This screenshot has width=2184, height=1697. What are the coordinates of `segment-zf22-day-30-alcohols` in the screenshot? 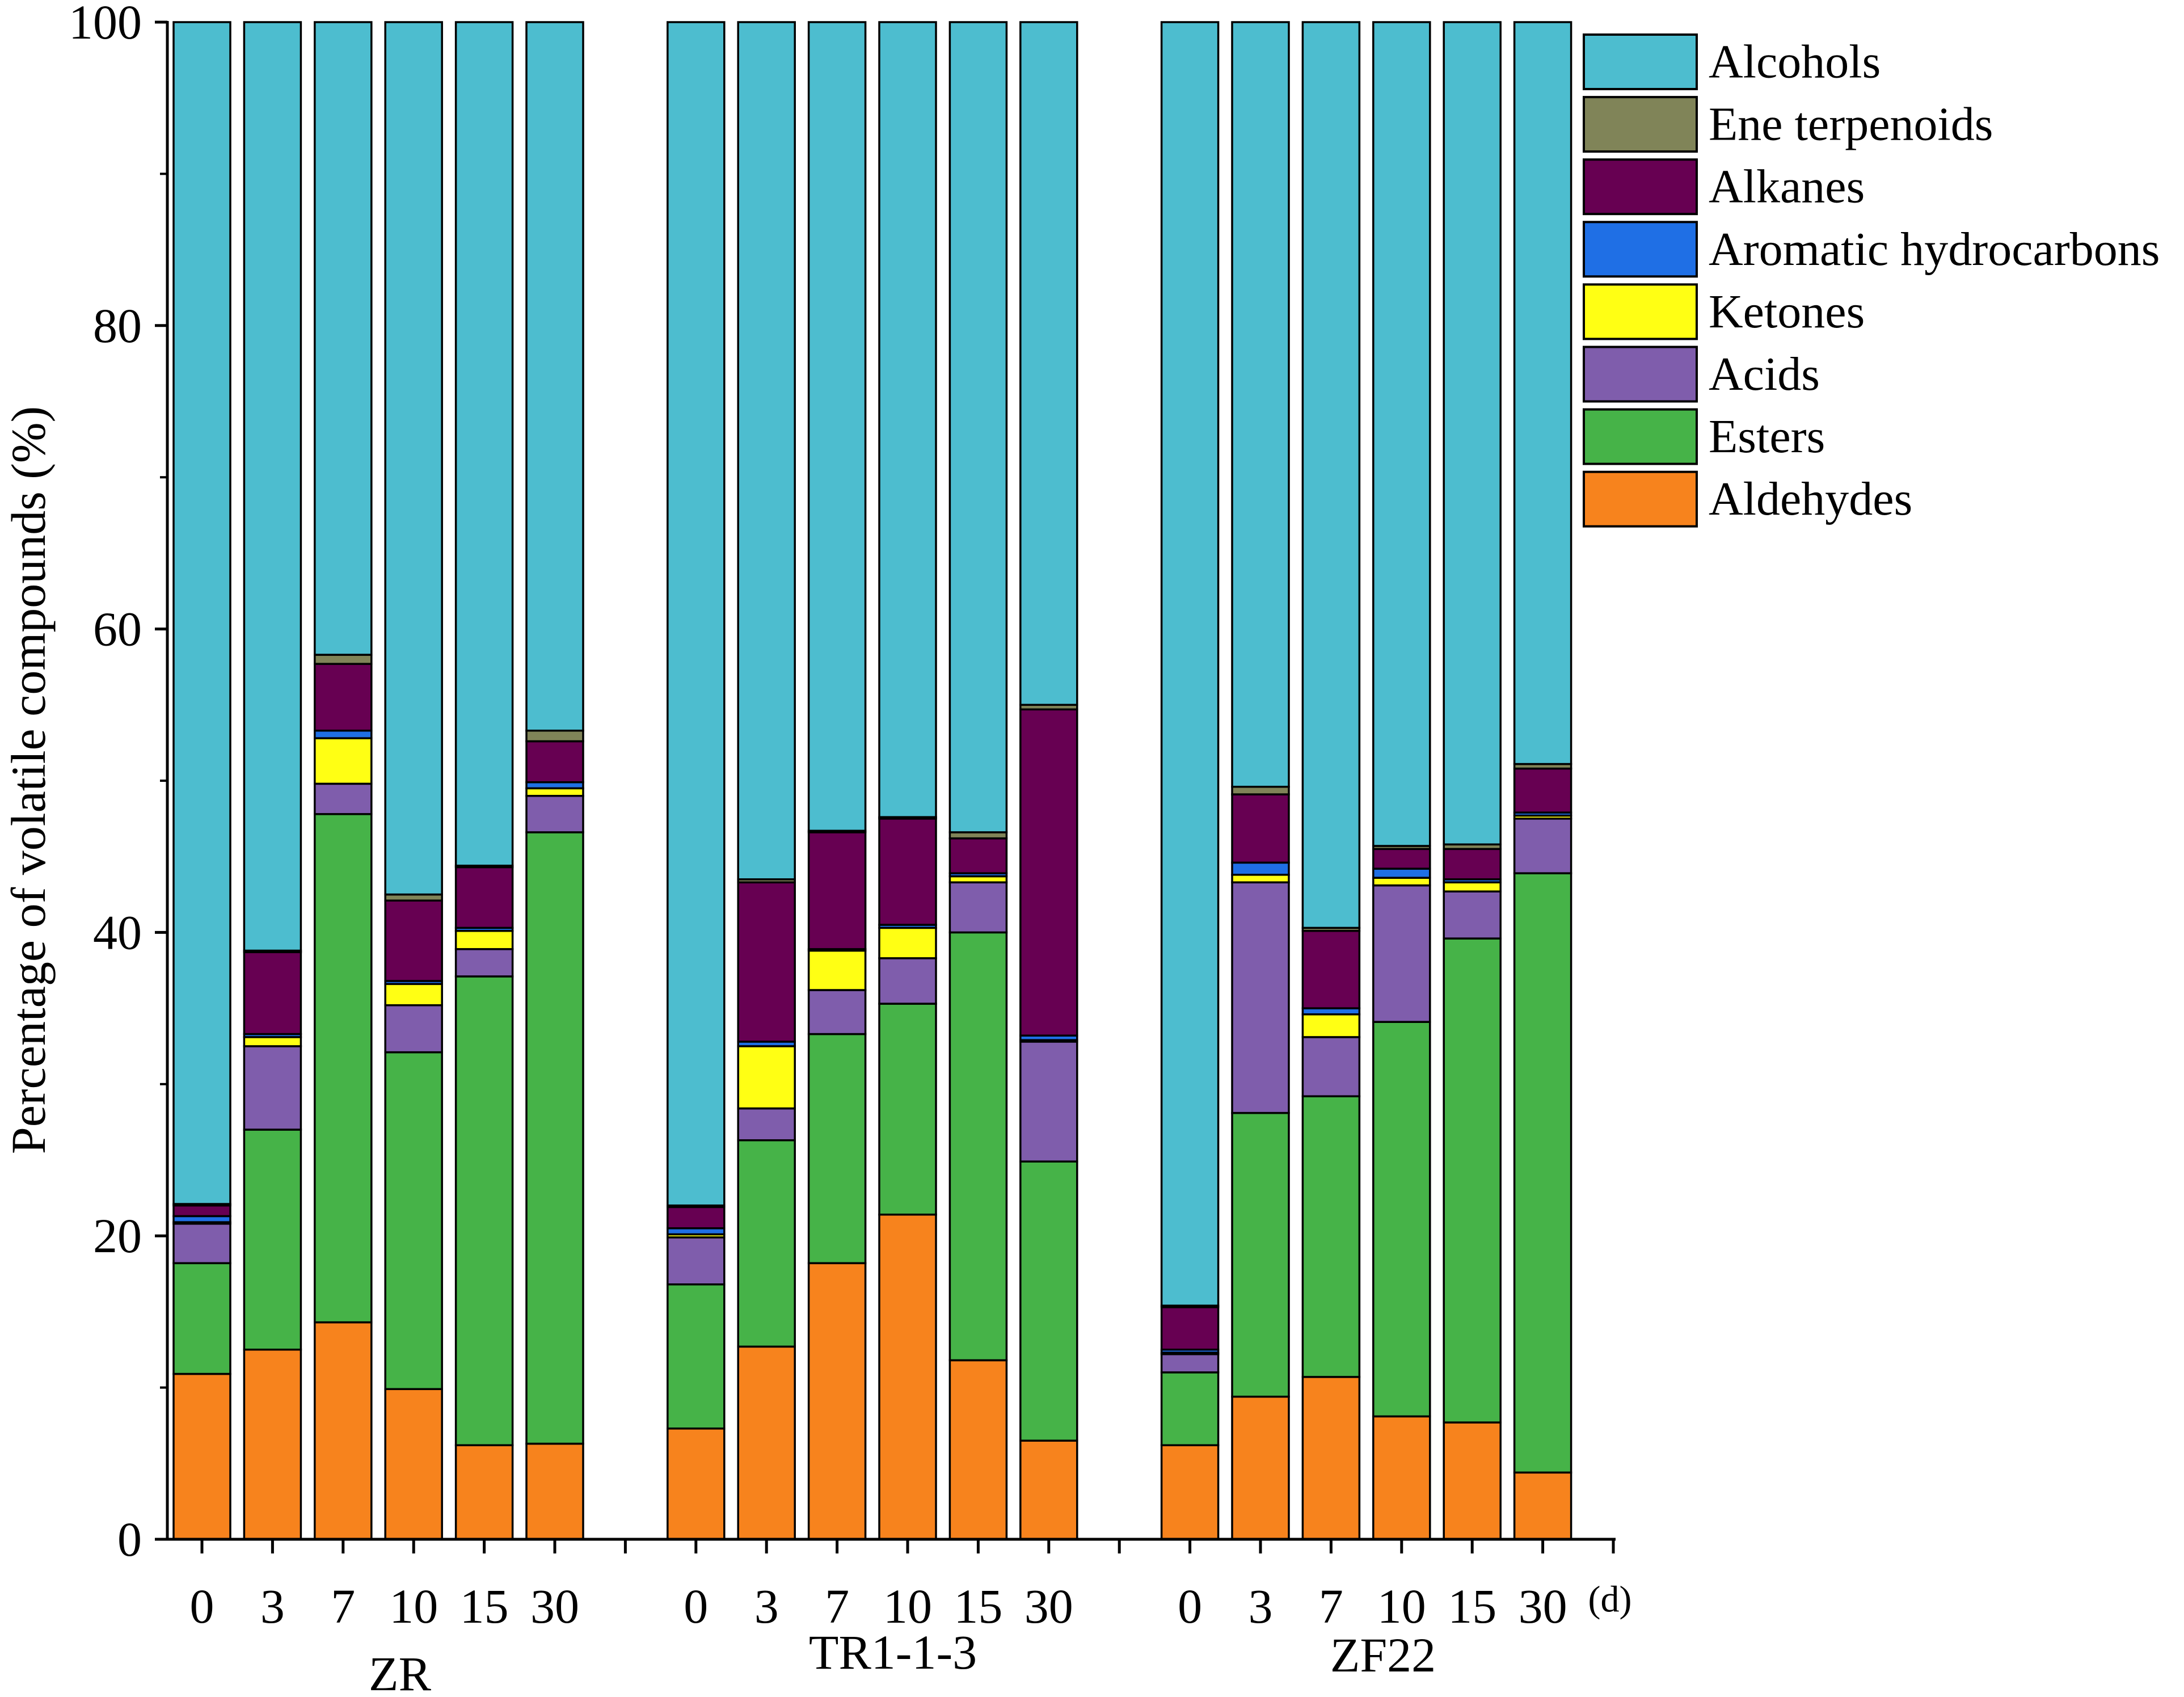 It's located at (1542, 393).